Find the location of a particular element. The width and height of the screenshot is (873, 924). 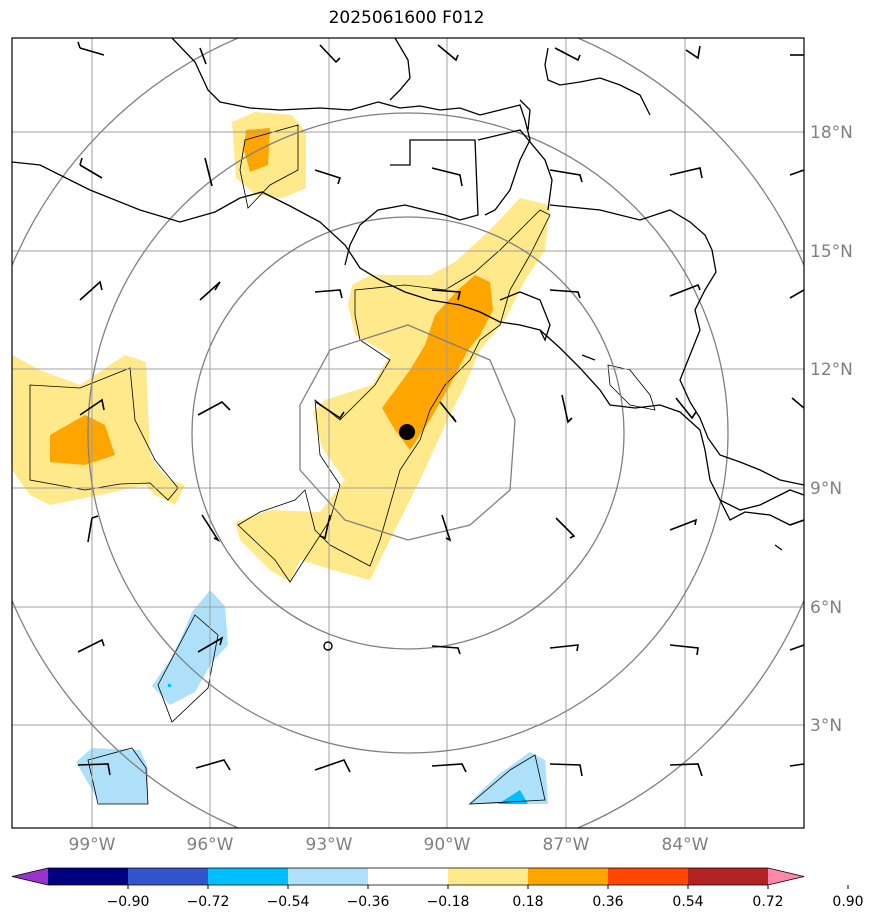

colorbar-tick-label: −0.72 is located at coordinates (208, 902).